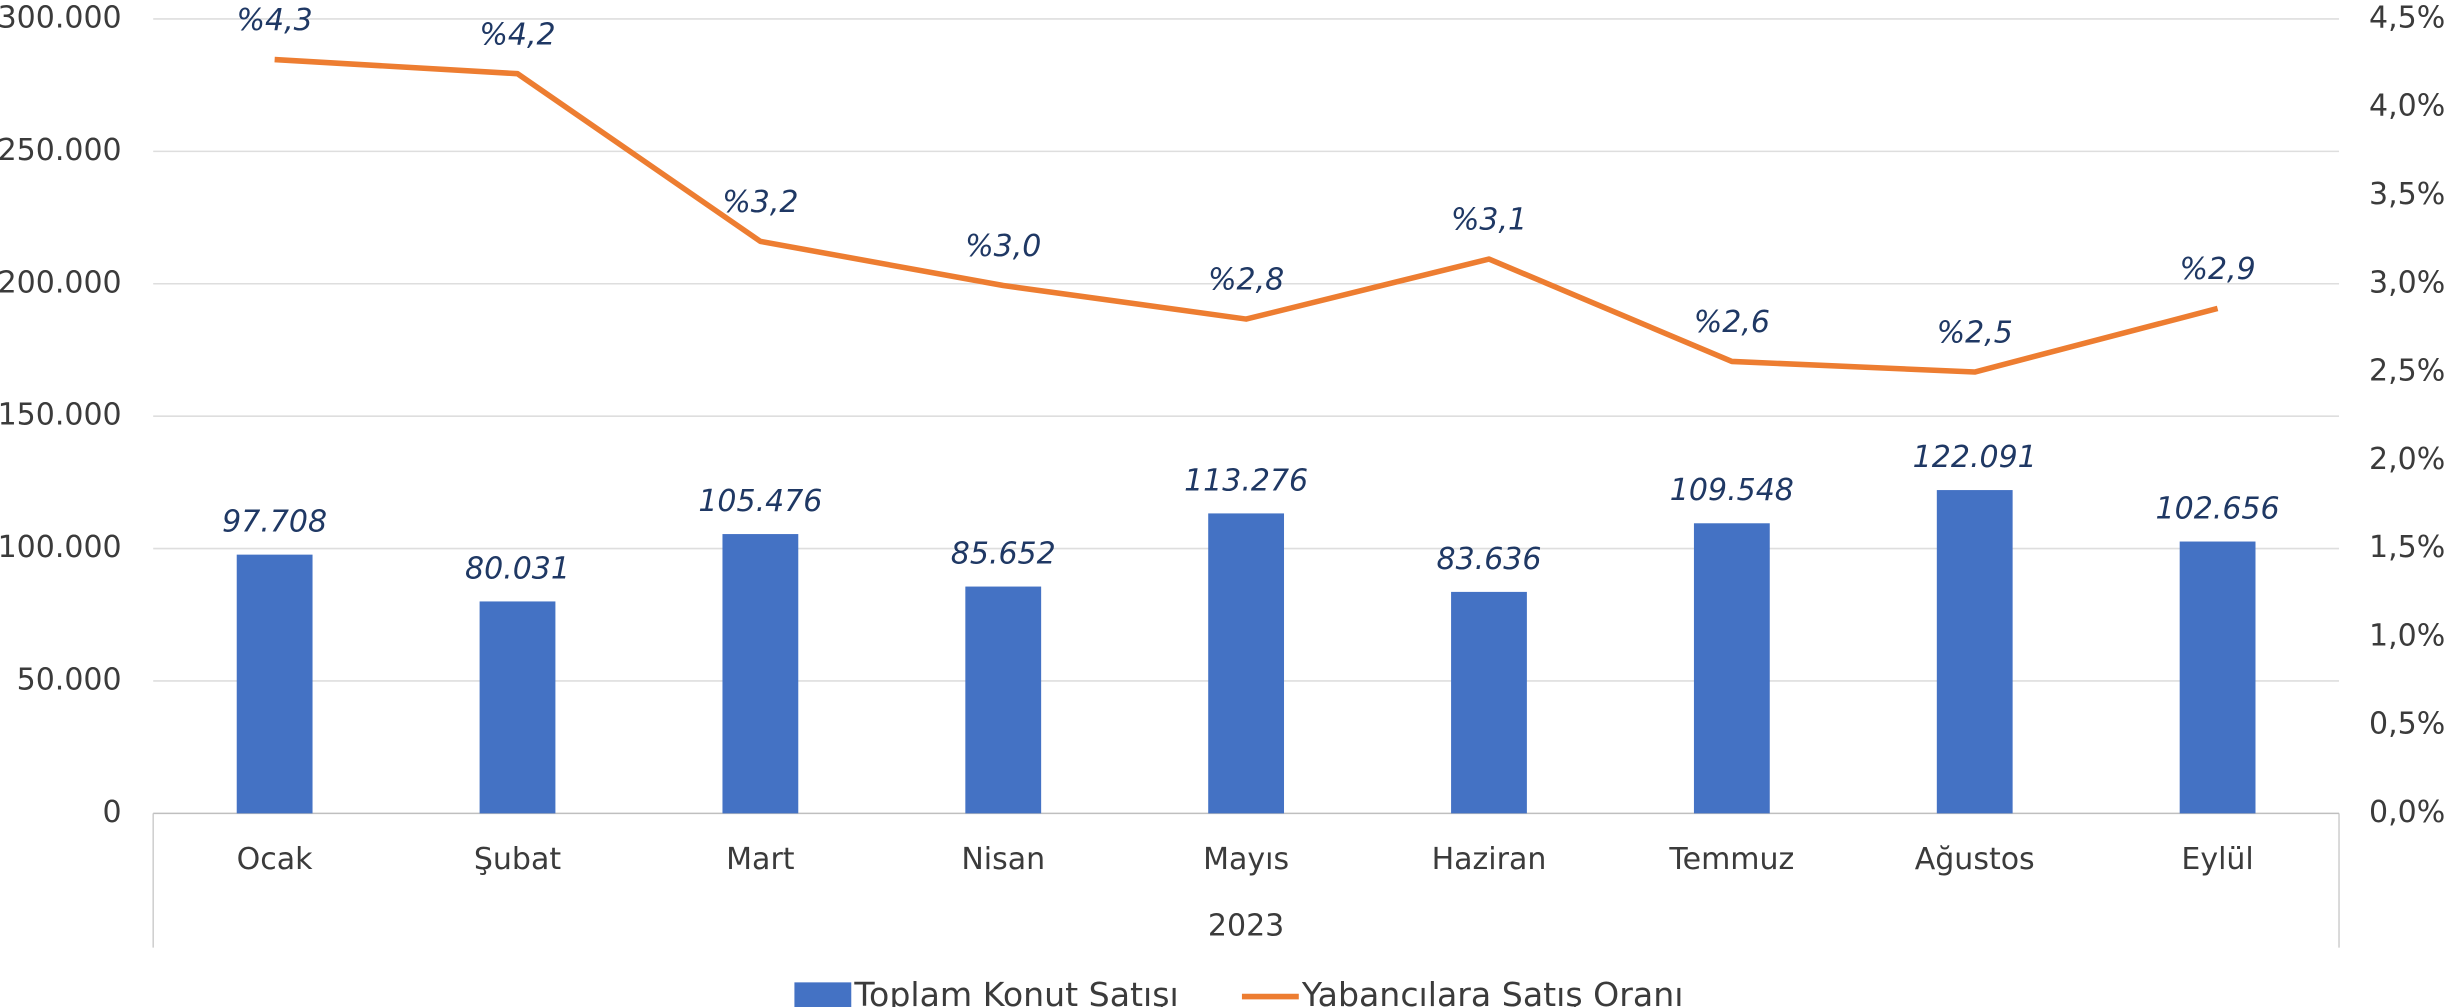 This screenshot has width=2448, height=1007. What do you see at coordinates (275, 859) in the screenshot?
I see `x-tick-label: Ocak` at bounding box center [275, 859].